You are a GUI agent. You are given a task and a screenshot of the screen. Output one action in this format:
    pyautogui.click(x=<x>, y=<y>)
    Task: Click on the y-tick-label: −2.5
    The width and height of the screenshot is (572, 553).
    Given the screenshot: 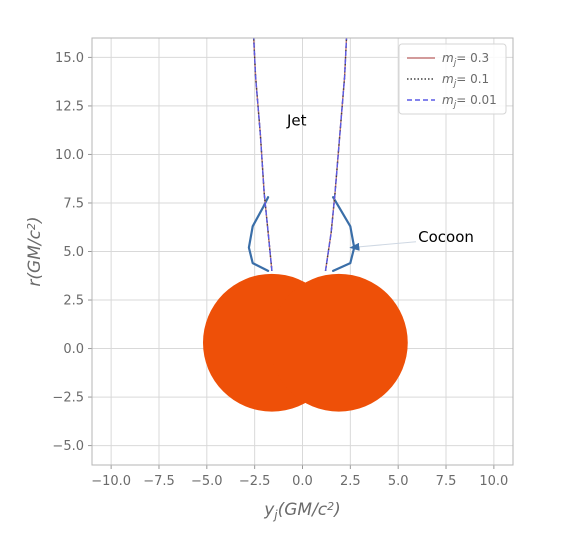 What is the action you would take?
    pyautogui.click(x=68, y=398)
    